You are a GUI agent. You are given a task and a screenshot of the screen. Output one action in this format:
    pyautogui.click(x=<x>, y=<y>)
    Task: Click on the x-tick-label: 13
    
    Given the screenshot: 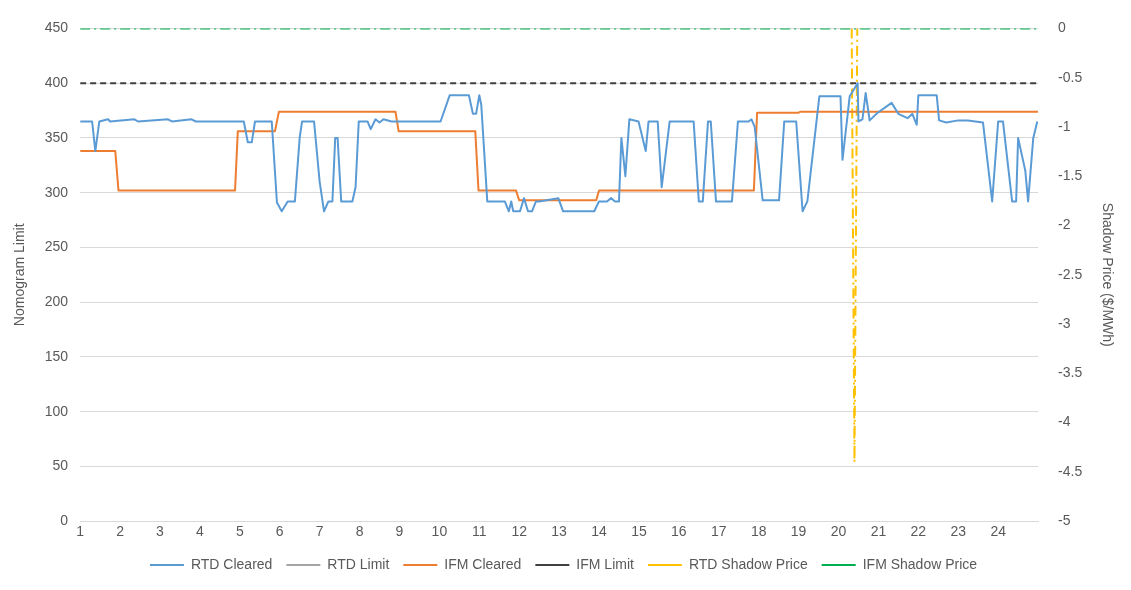 What is the action you would take?
    pyautogui.click(x=559, y=531)
    